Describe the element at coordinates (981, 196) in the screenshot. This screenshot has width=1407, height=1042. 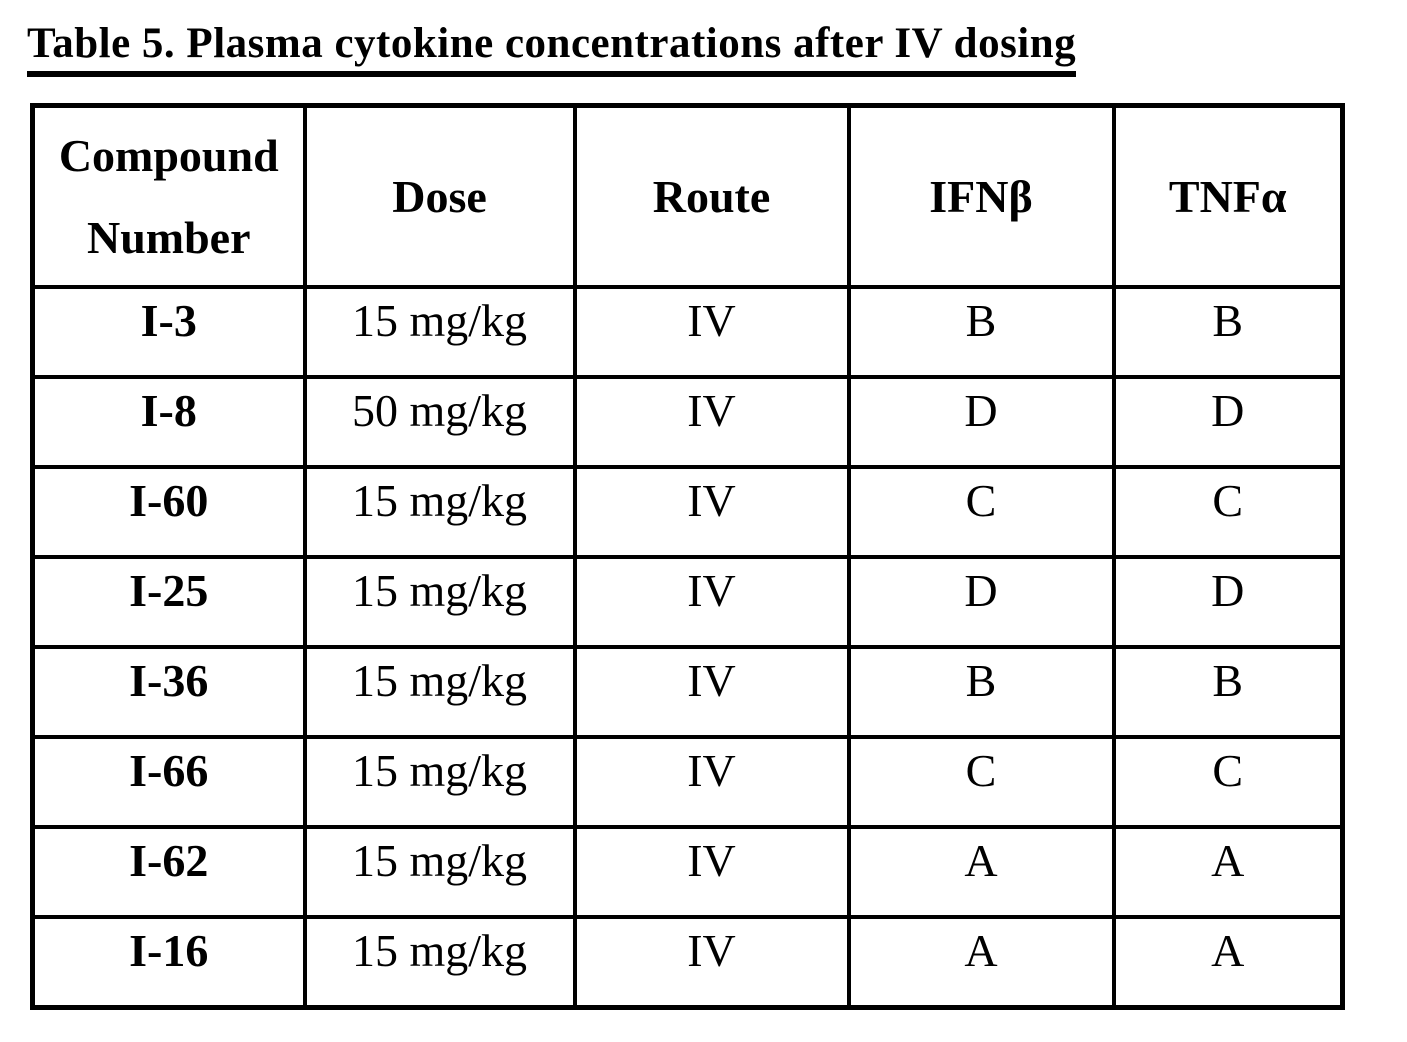
I see `header-cell-ifnb: IFNβ` at that location.